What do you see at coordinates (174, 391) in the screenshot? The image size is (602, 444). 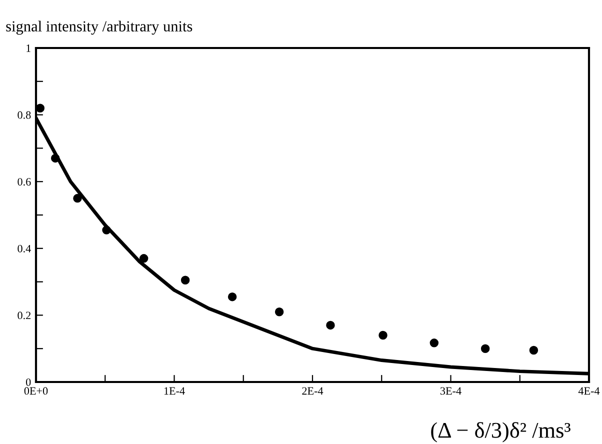 I see `x-tick-label: 1E-4` at bounding box center [174, 391].